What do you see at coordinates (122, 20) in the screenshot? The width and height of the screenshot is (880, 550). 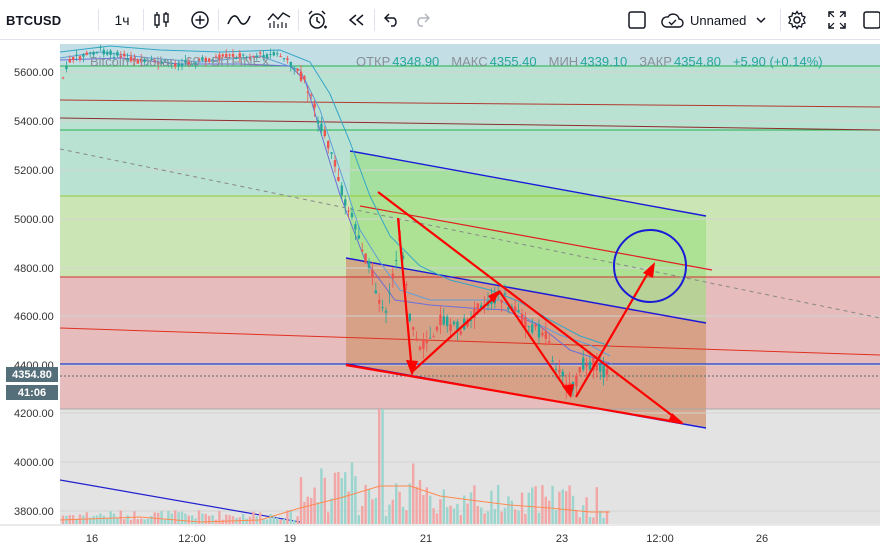 I see `interval-button: 1ч` at bounding box center [122, 20].